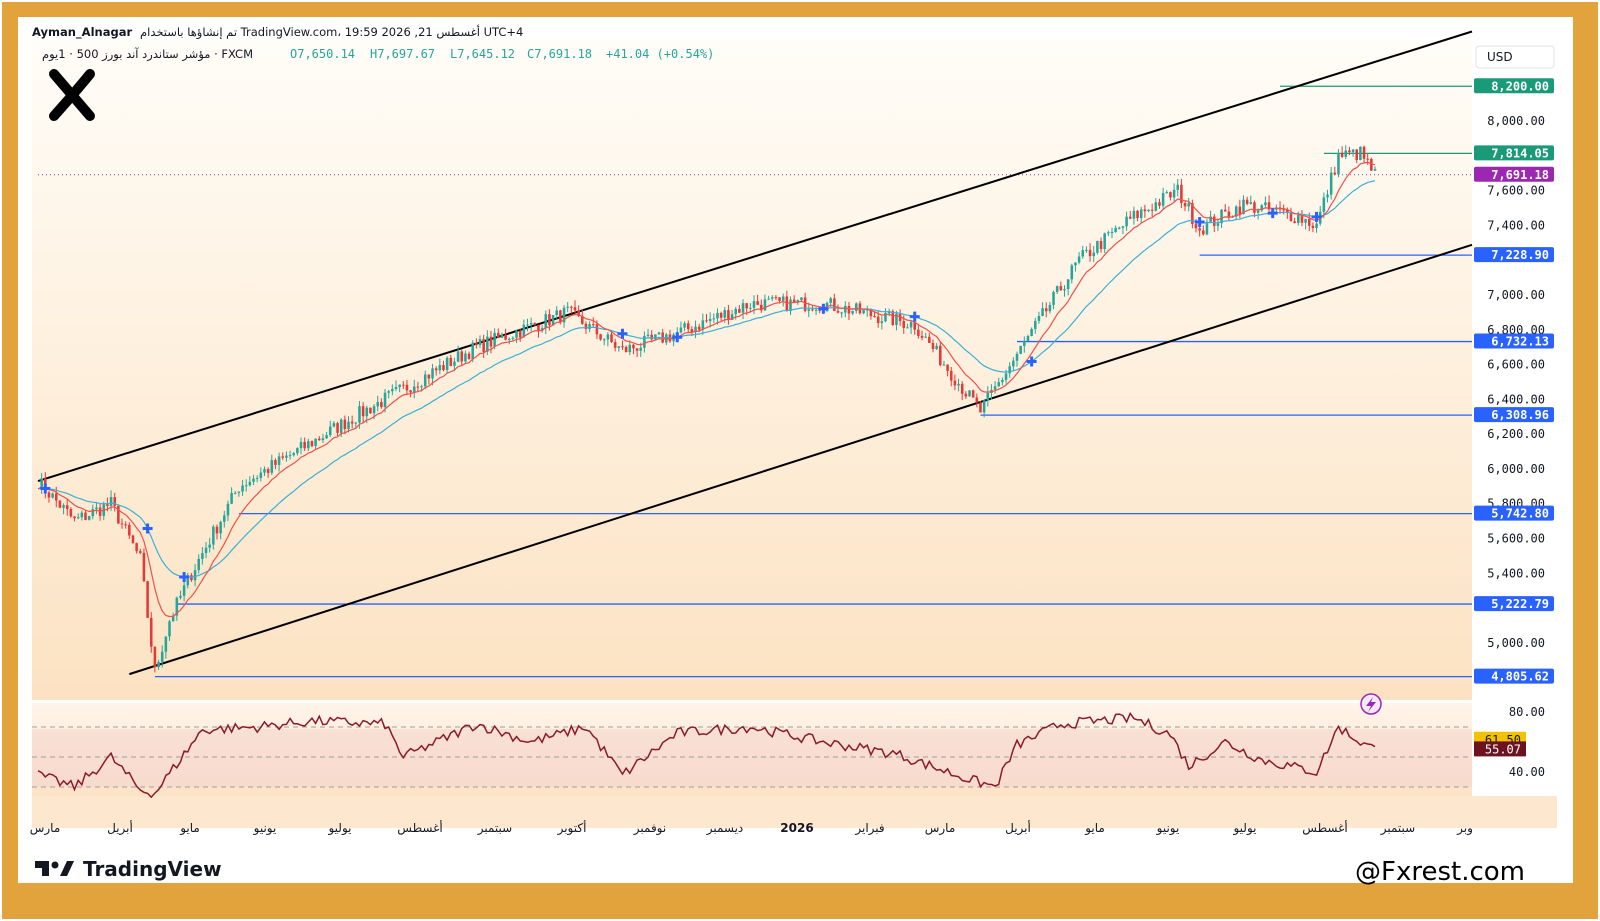  What do you see at coordinates (649, 828) in the screenshot?
I see `time-tick-label: نوفمبر` at bounding box center [649, 828].